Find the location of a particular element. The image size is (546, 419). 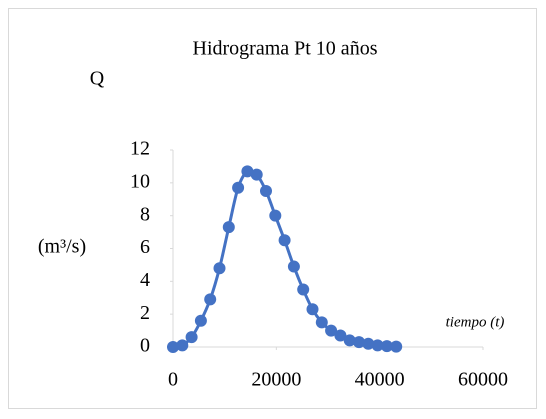

y-axis-title: Q is located at coordinates (97, 79).